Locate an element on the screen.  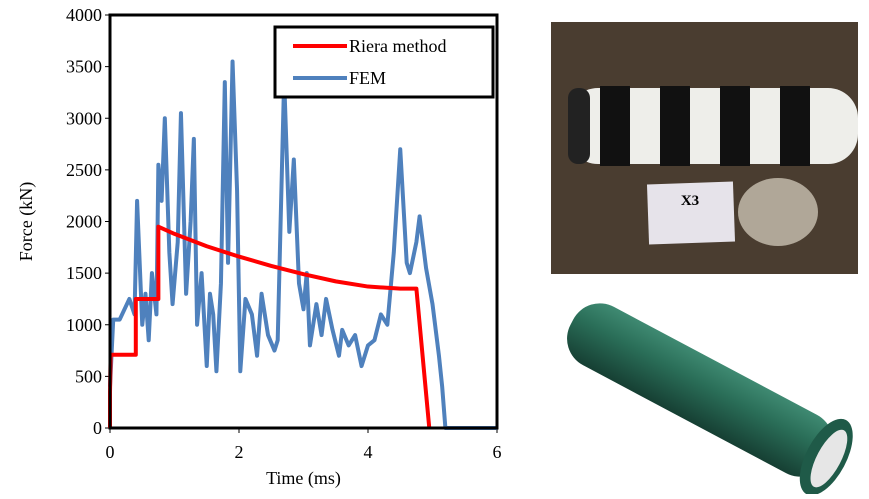
x-tick-label: 2 is located at coordinates (239, 452).